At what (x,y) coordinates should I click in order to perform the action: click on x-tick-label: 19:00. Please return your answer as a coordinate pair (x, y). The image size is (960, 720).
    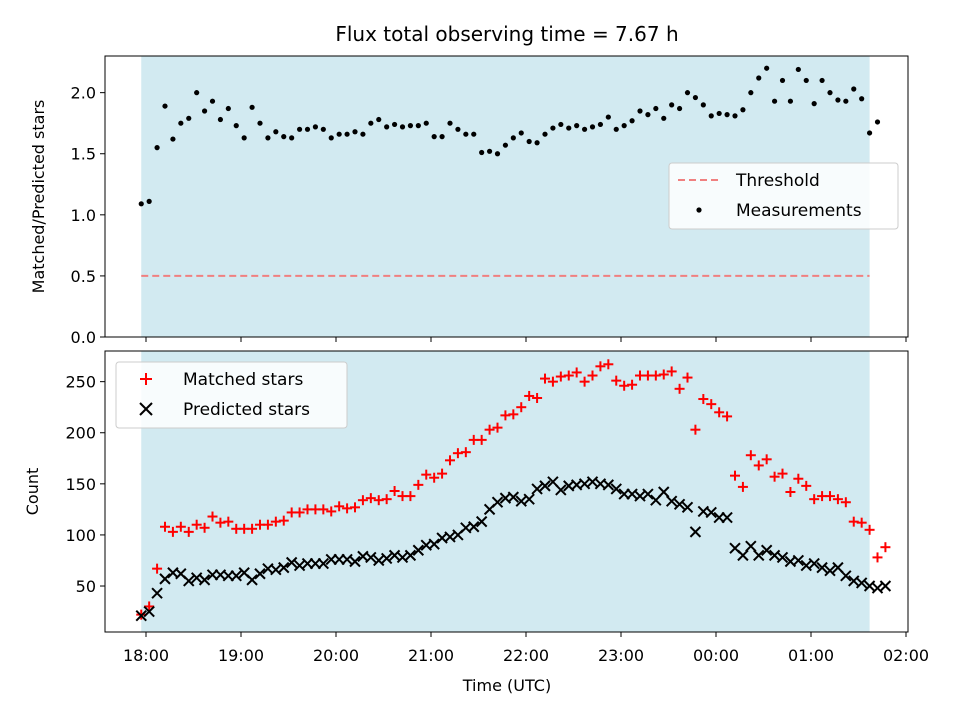
    Looking at the image, I should click on (241, 655).